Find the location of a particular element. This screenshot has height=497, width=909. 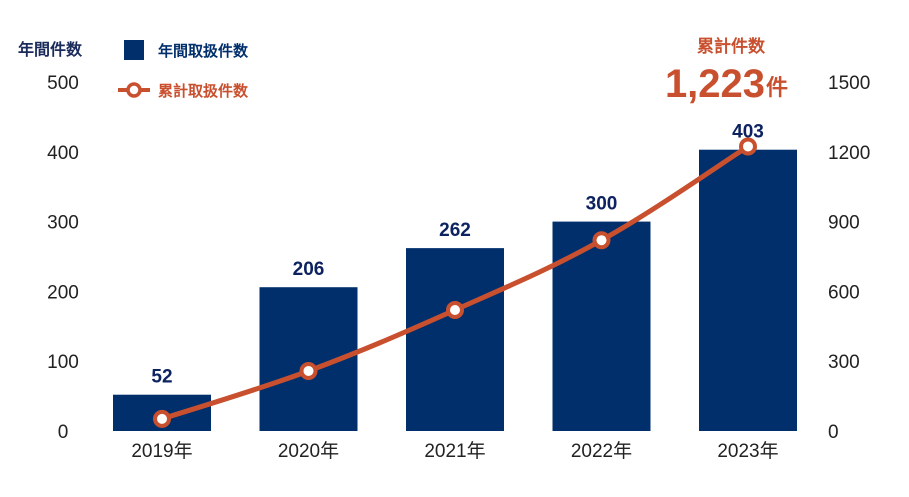

y-left-tick-label: 100 is located at coordinates (63, 362).